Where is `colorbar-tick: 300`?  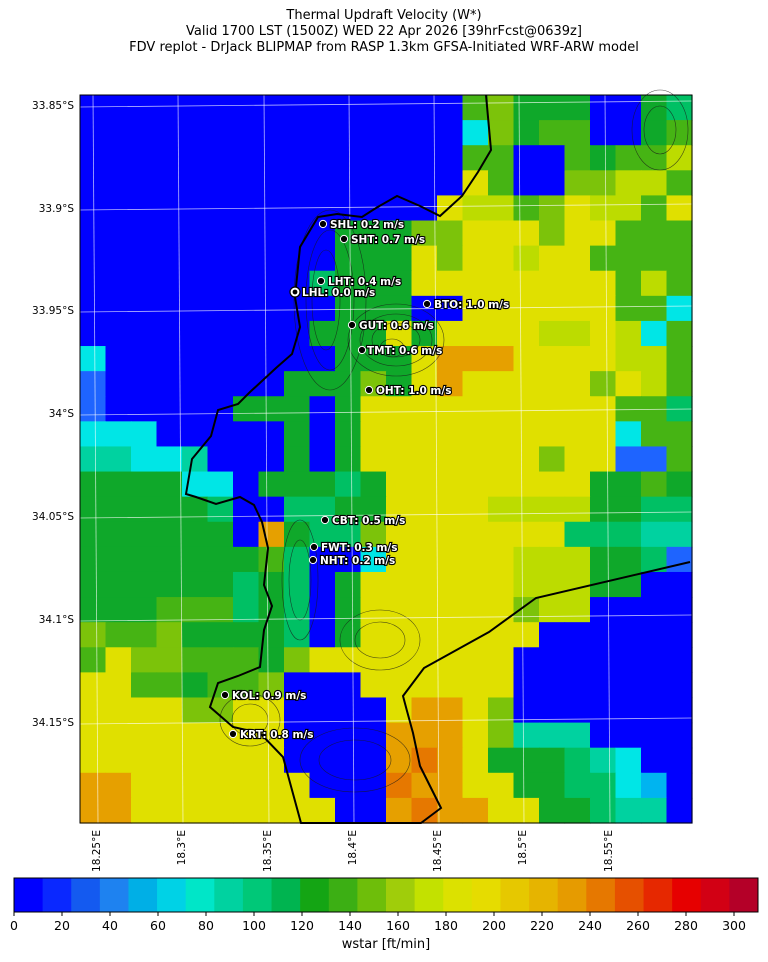 colorbar-tick: 300 is located at coordinates (734, 925).